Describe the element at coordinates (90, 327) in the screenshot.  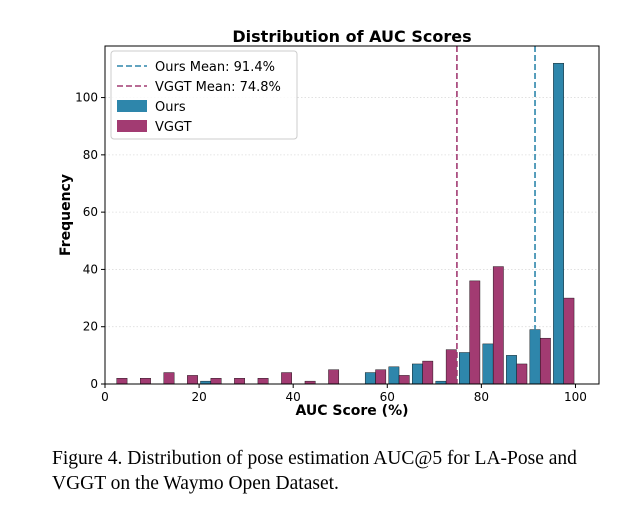
I see `y-tick-label: 20` at that location.